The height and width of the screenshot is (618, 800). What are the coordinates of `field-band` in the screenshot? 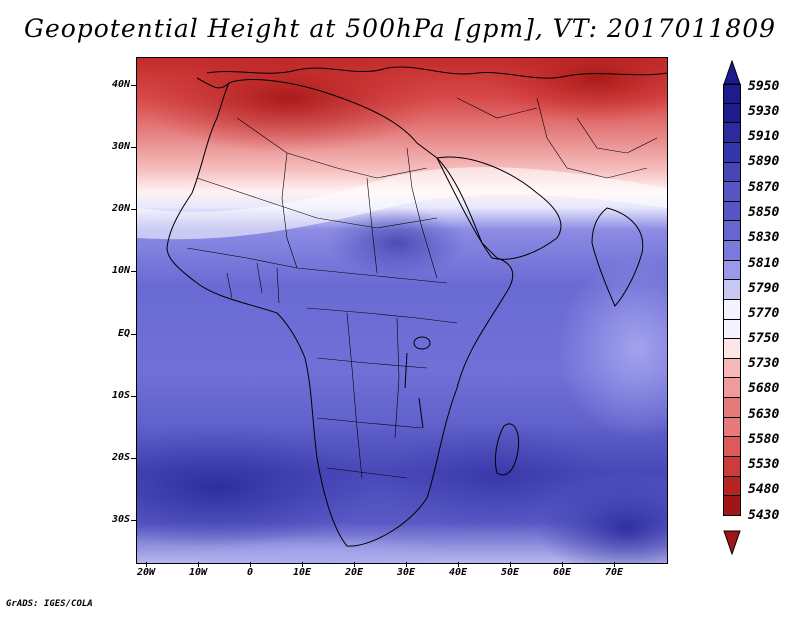 It's located at (402, 203).